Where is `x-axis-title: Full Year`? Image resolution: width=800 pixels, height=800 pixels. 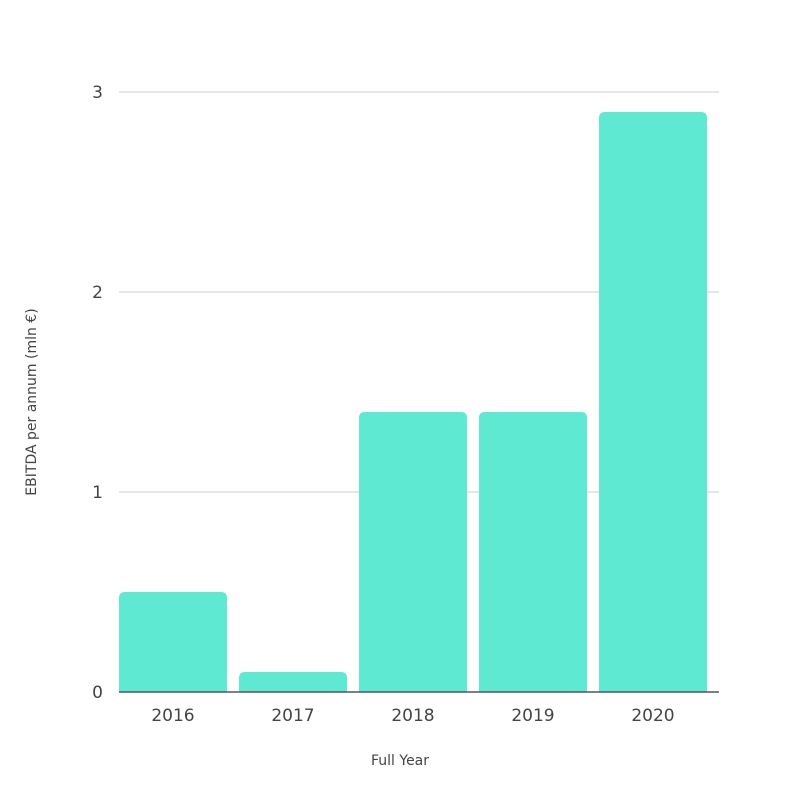 x-axis-title: Full Year is located at coordinates (400, 761).